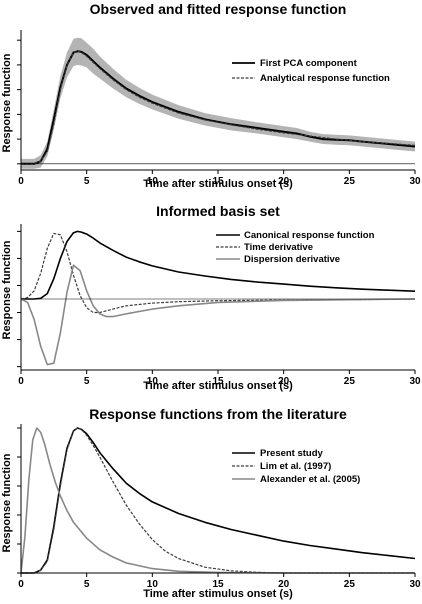 The image size is (422, 604). What do you see at coordinates (218, 594) in the screenshot?
I see `panel-3-xlabel: Time after stimulus onset (s)` at bounding box center [218, 594].